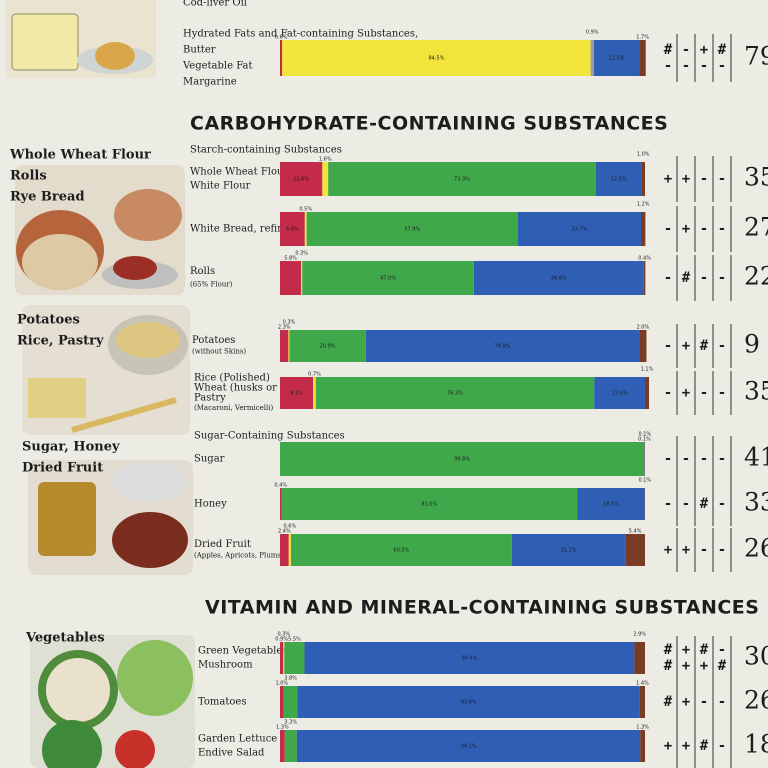  What do you see at coordinates (647, 370) in the screenshot?
I see `value-label: 1.1%` at bounding box center [647, 370].